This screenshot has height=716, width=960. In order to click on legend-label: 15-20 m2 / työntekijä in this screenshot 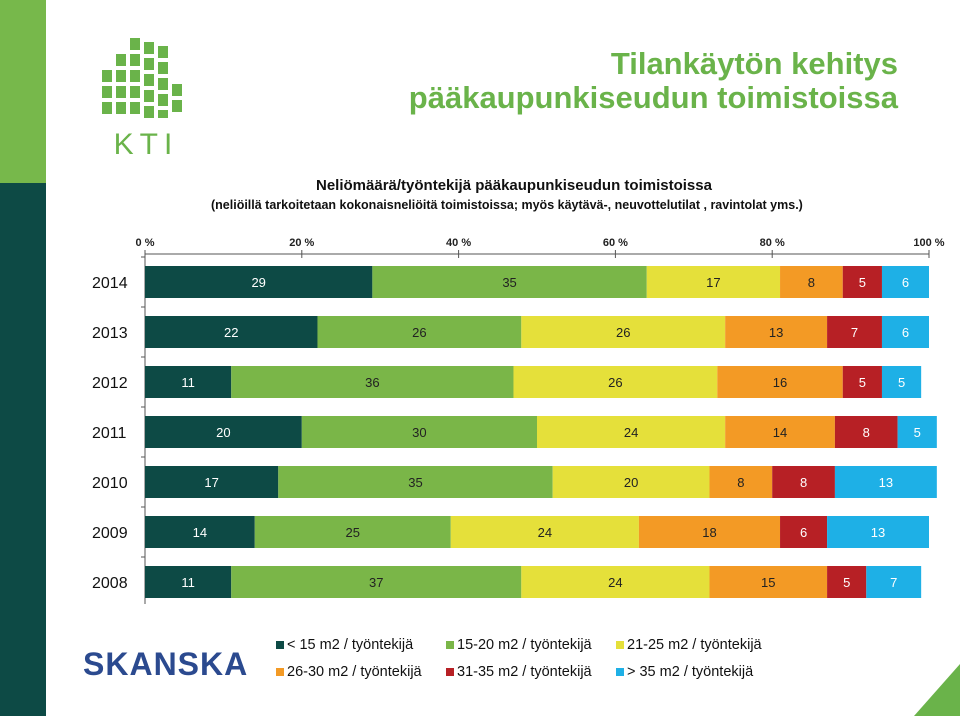, I will do `click(525, 645)`.